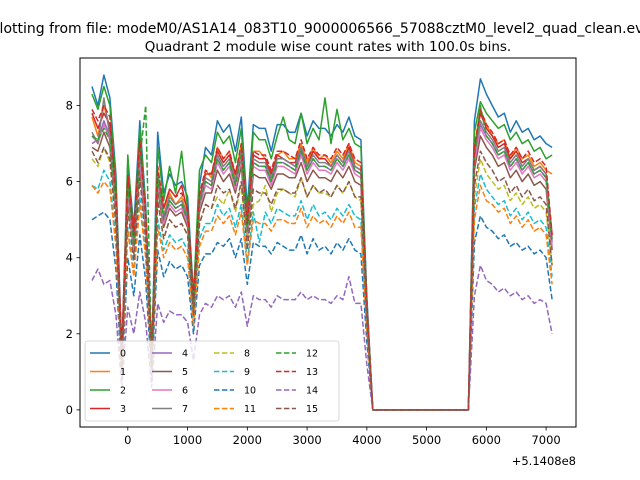 The height and width of the screenshot is (480, 640). What do you see at coordinates (312, 372) in the screenshot?
I see `legend-label-13: 13` at bounding box center [312, 372].